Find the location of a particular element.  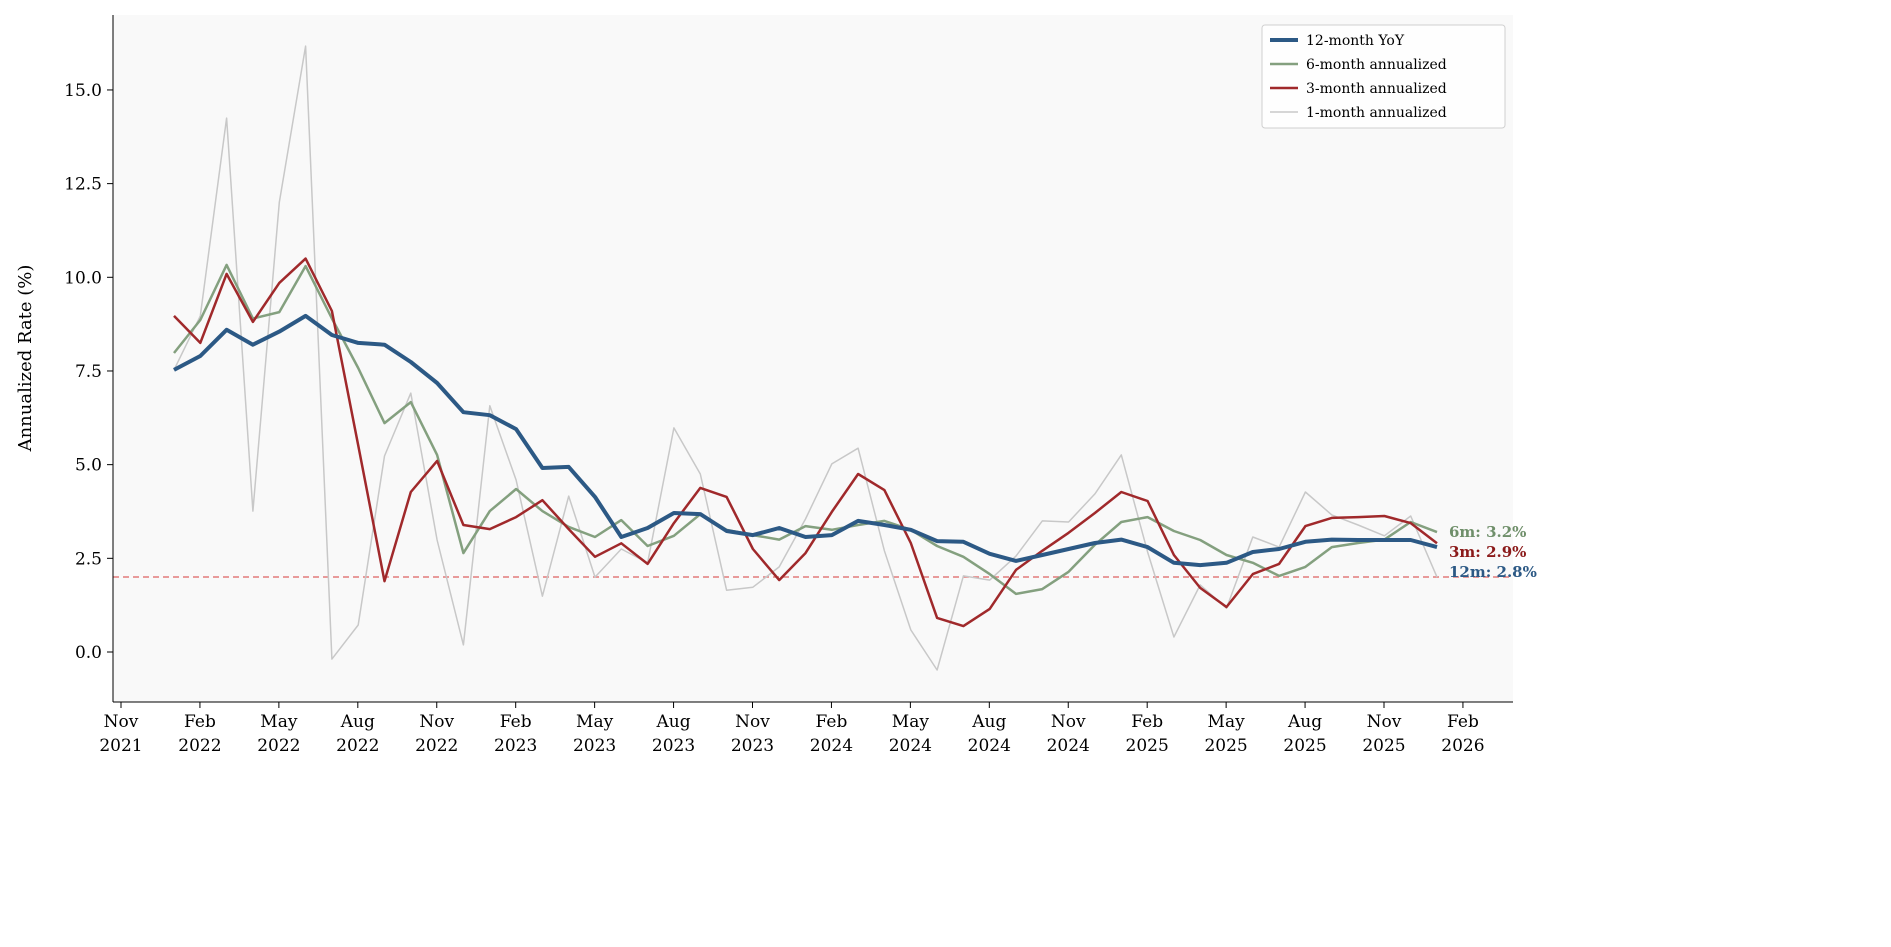

x-tick-label: Feb 2023 is located at coordinates (515, 734).